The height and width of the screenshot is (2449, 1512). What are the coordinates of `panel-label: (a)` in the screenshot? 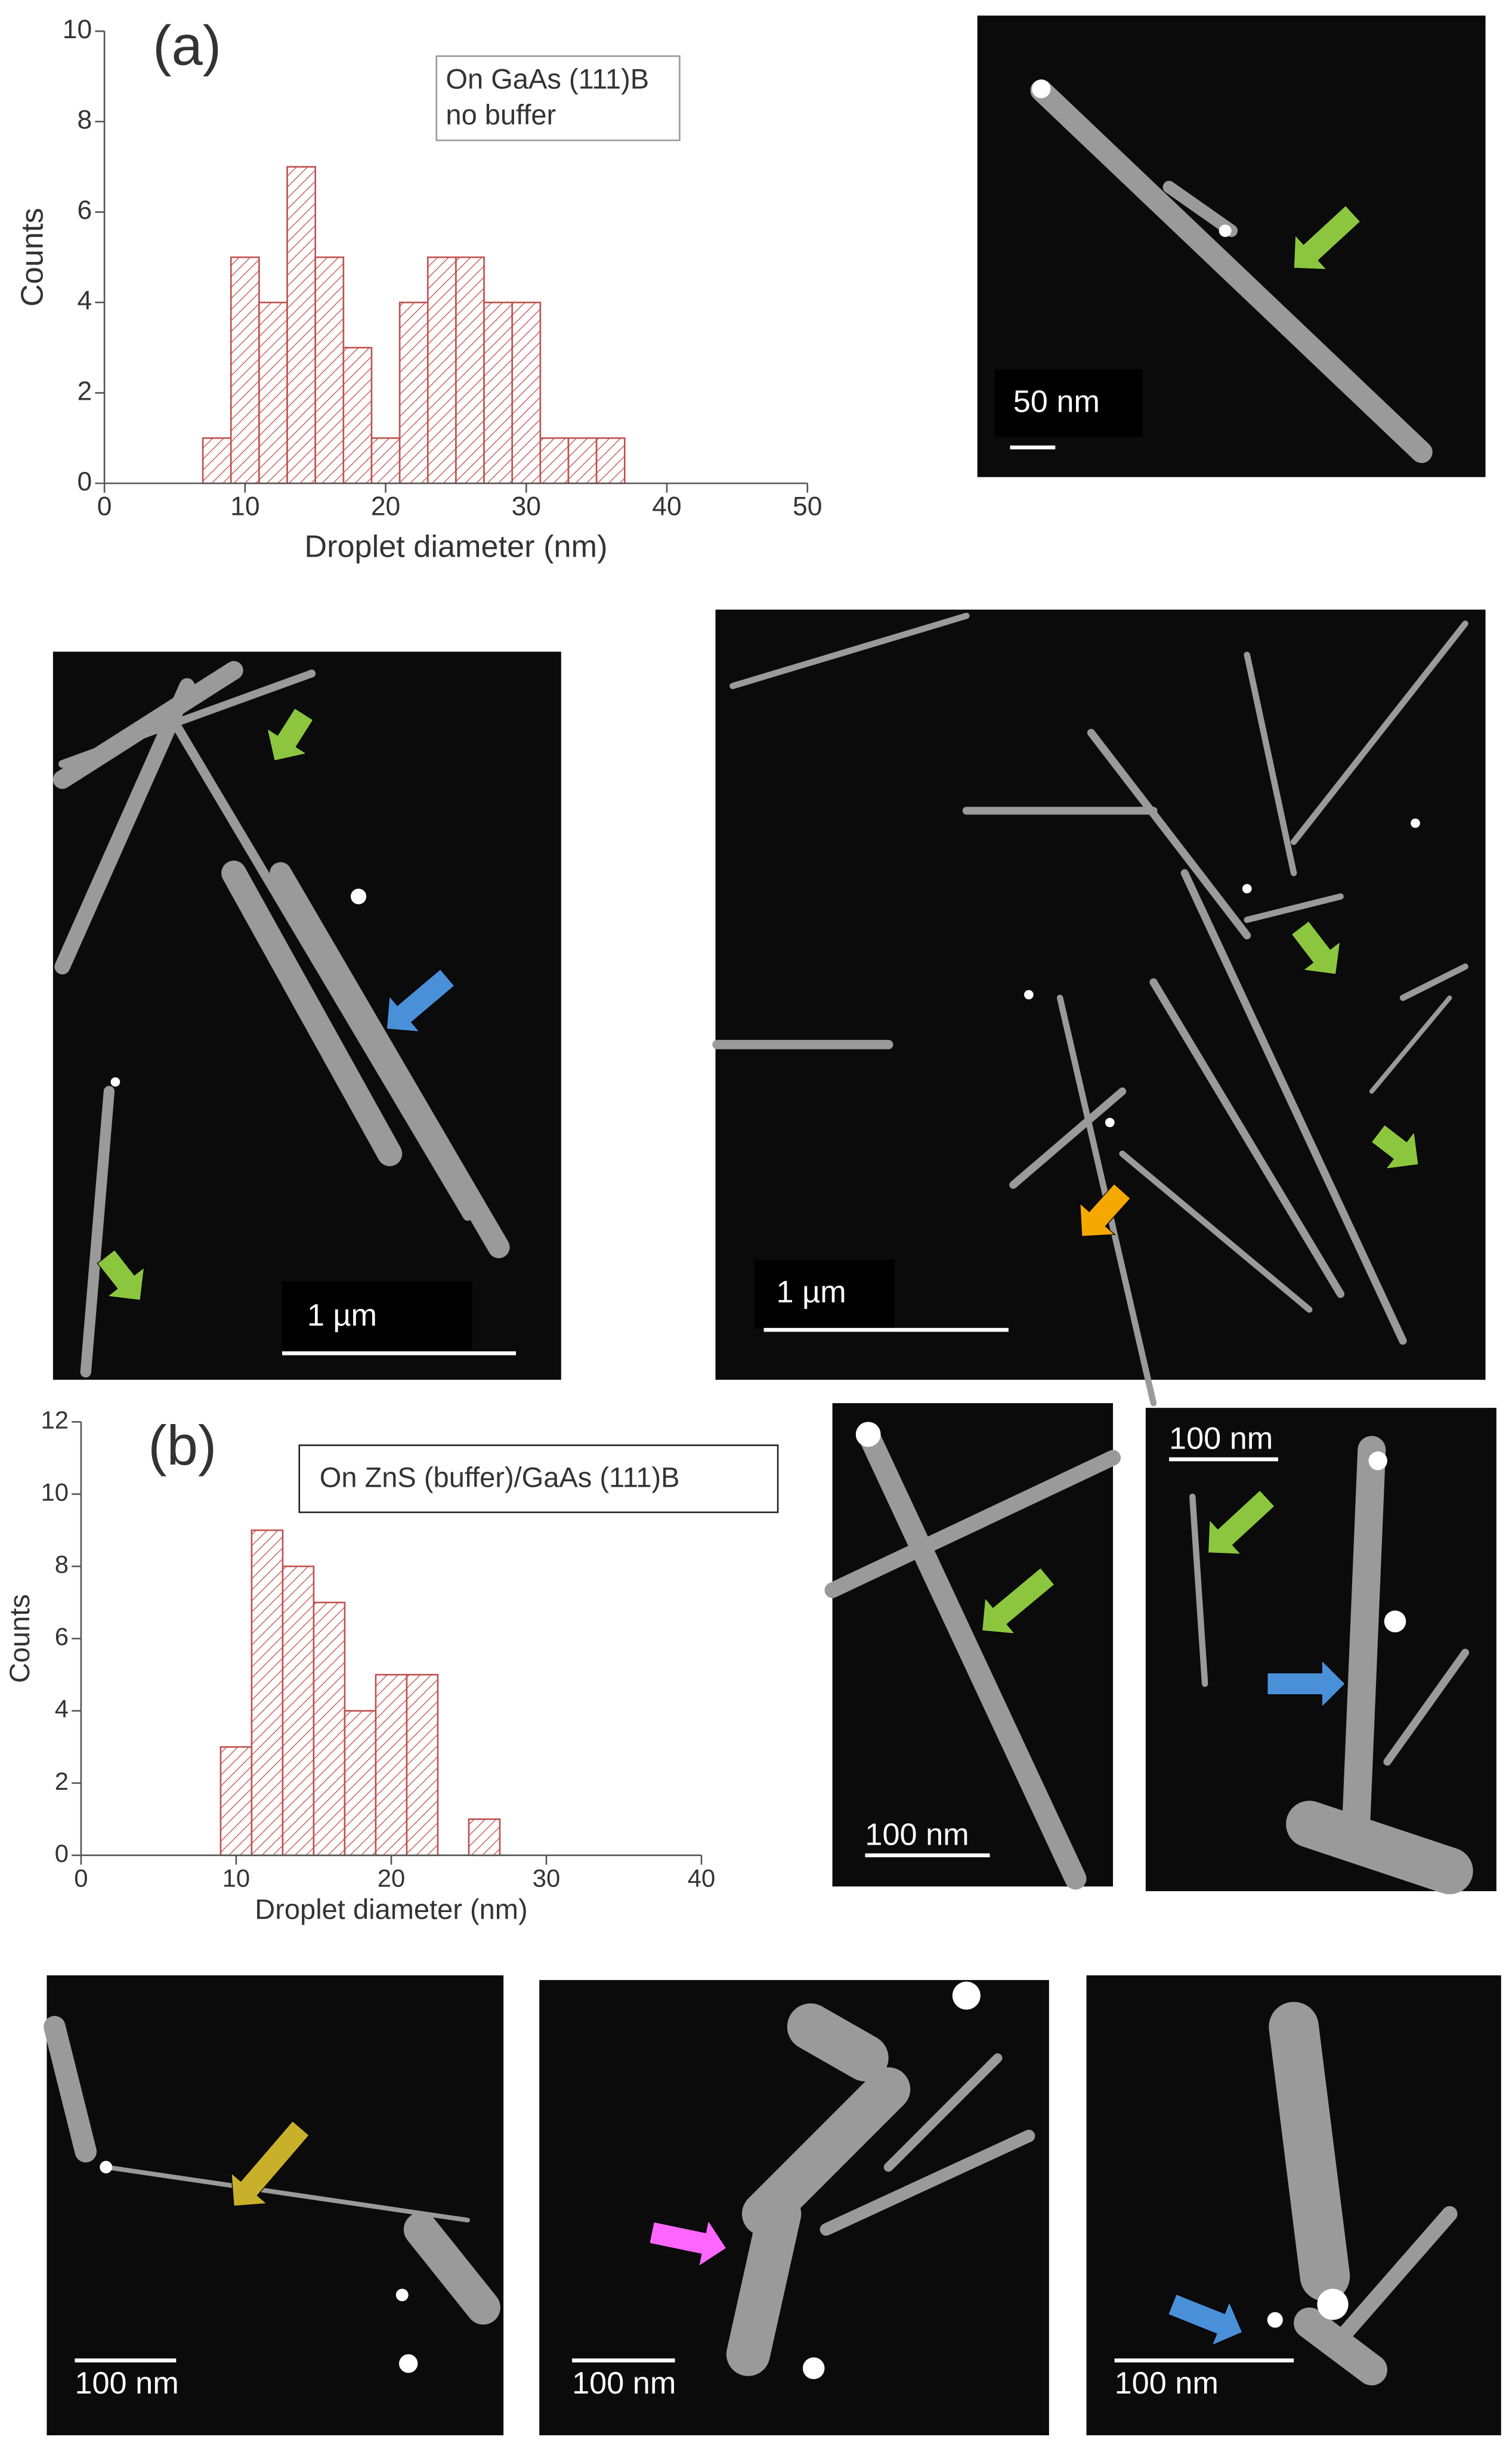 It's located at (187, 45).